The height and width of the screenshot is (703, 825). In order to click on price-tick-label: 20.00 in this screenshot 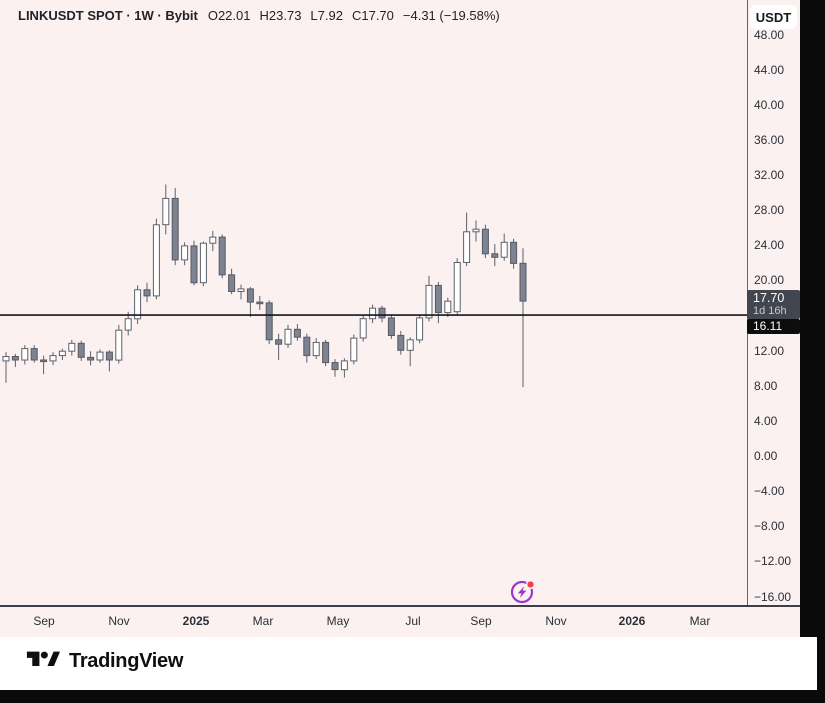, I will do `click(769, 280)`.